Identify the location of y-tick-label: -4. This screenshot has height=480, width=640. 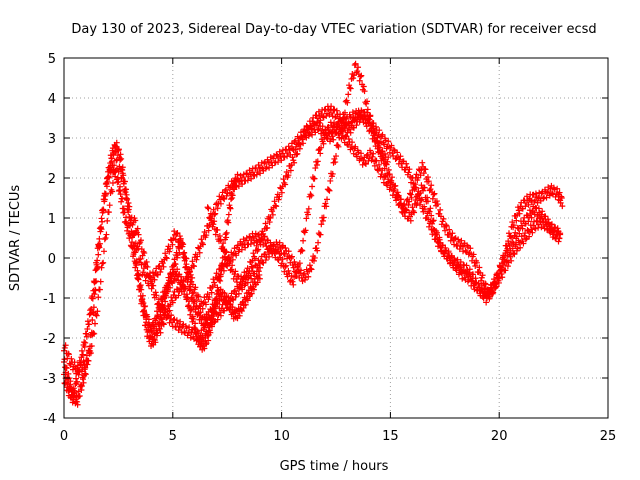
(49, 419).